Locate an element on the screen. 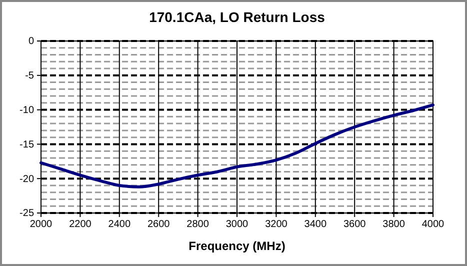 Image resolution: width=467 pixels, height=266 pixels. y-tick-label: -25 is located at coordinates (27, 214).